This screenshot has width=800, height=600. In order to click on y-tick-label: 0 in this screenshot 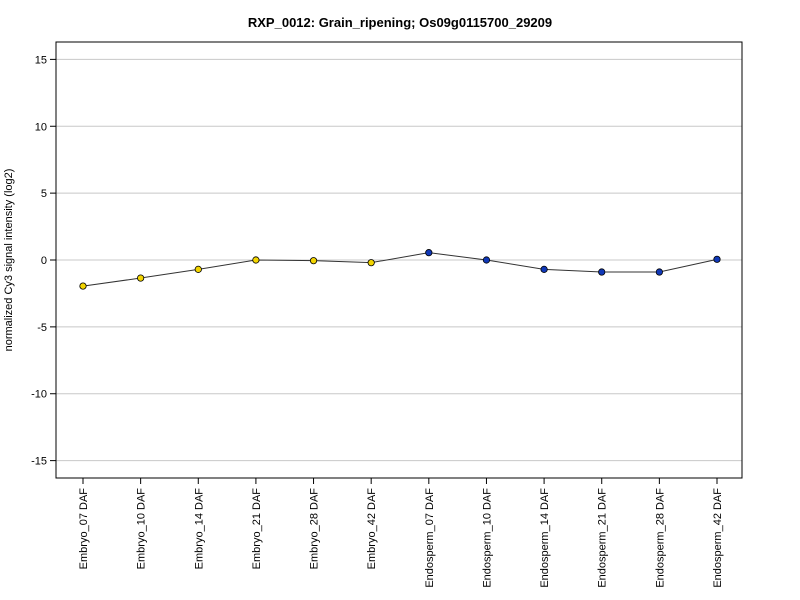, I will do `click(44, 261)`.